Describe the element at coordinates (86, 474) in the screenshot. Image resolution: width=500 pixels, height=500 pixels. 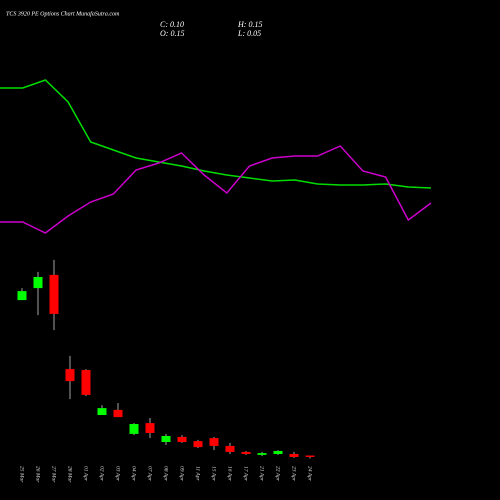
I see `x-tick-label: 01 Apr` at that location.